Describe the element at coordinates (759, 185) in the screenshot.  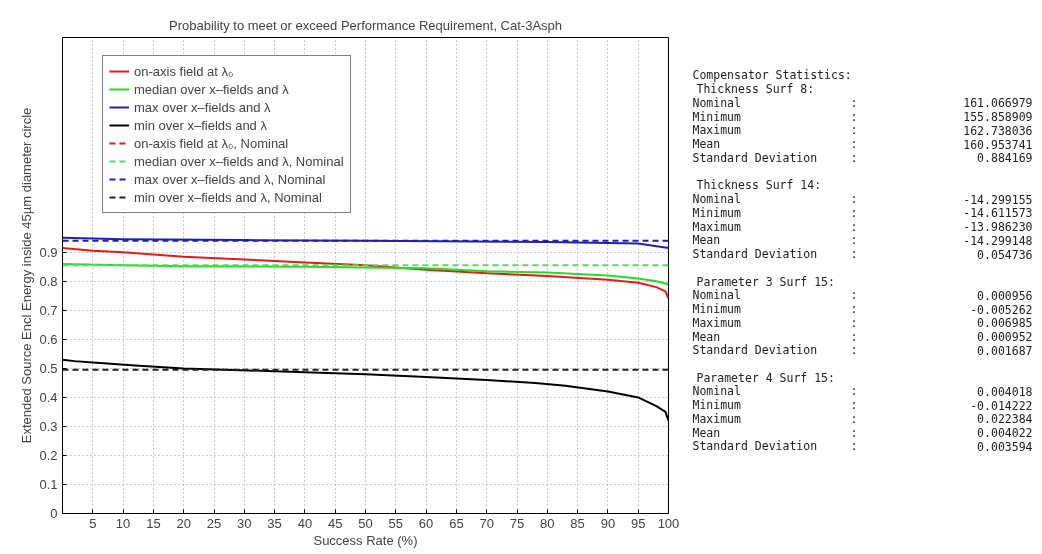
I see `text: Thickness Surf 14:` at that location.